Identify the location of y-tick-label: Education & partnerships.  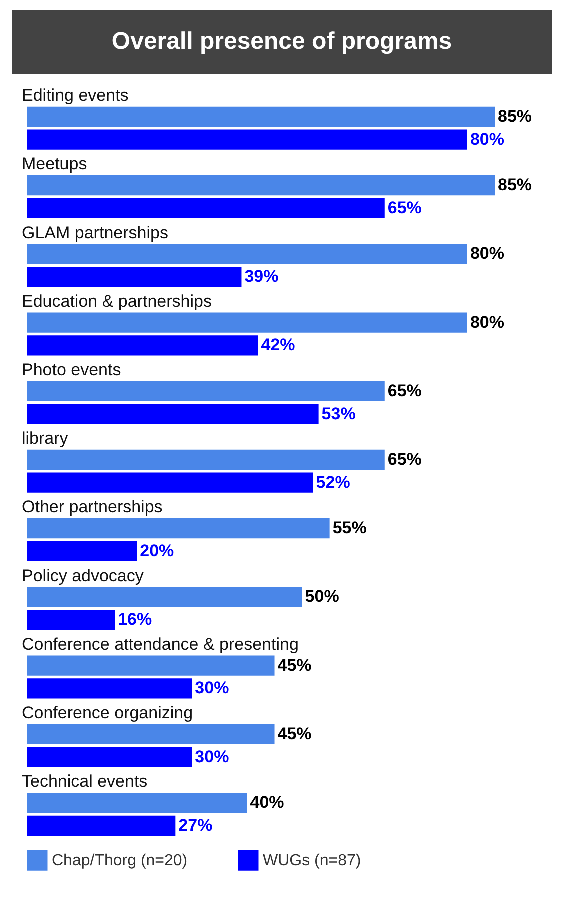
(117, 301).